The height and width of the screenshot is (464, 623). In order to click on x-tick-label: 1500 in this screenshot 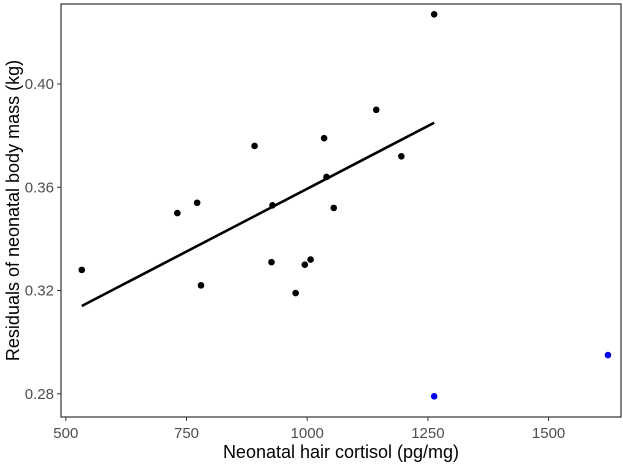, I will do `click(548, 433)`.